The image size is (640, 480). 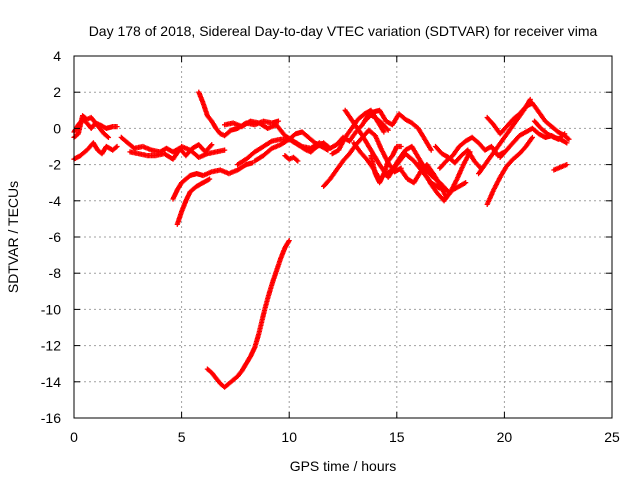 What do you see at coordinates (51, 346) in the screenshot?
I see `y-tick-label: -12` at bounding box center [51, 346].